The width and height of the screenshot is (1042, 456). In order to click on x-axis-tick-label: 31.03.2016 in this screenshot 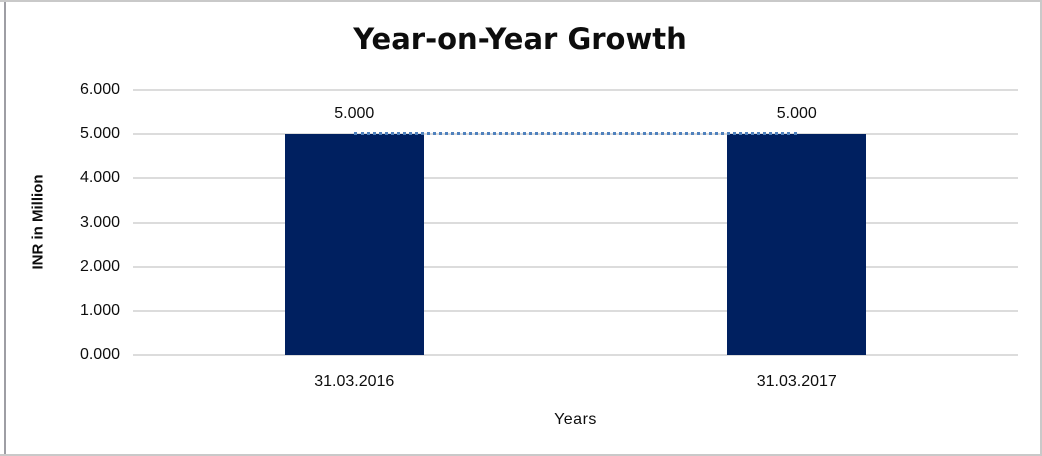, I will do `click(354, 381)`.